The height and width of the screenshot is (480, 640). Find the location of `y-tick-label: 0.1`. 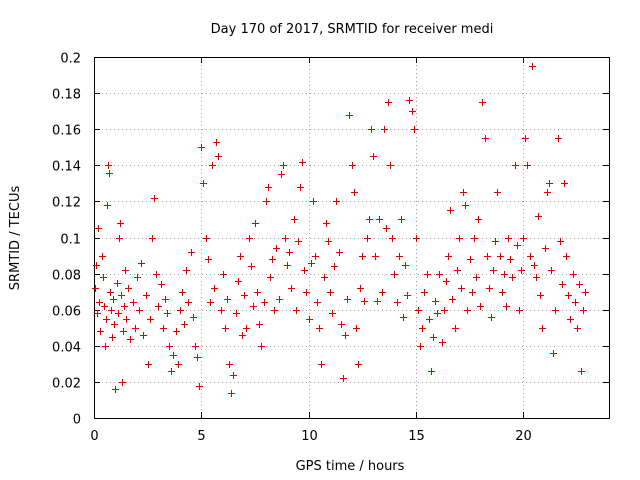

y-tick-label: 0.1 is located at coordinates (70, 240).